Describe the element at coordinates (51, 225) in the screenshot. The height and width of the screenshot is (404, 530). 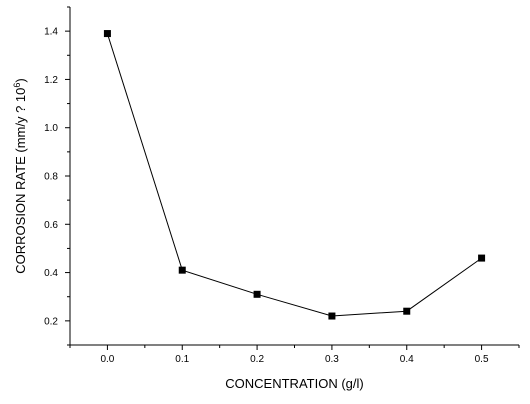
I see `y-tick-label: 0.6` at that location.